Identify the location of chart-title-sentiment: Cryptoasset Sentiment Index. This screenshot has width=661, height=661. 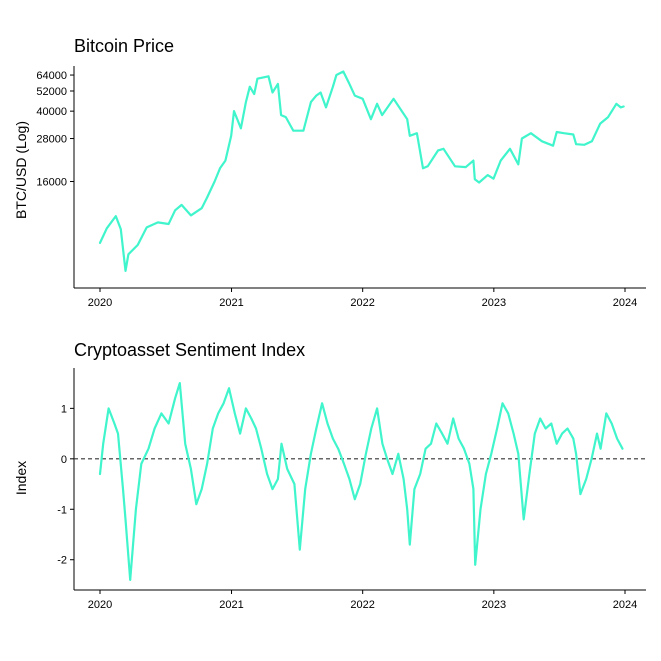
(189, 350).